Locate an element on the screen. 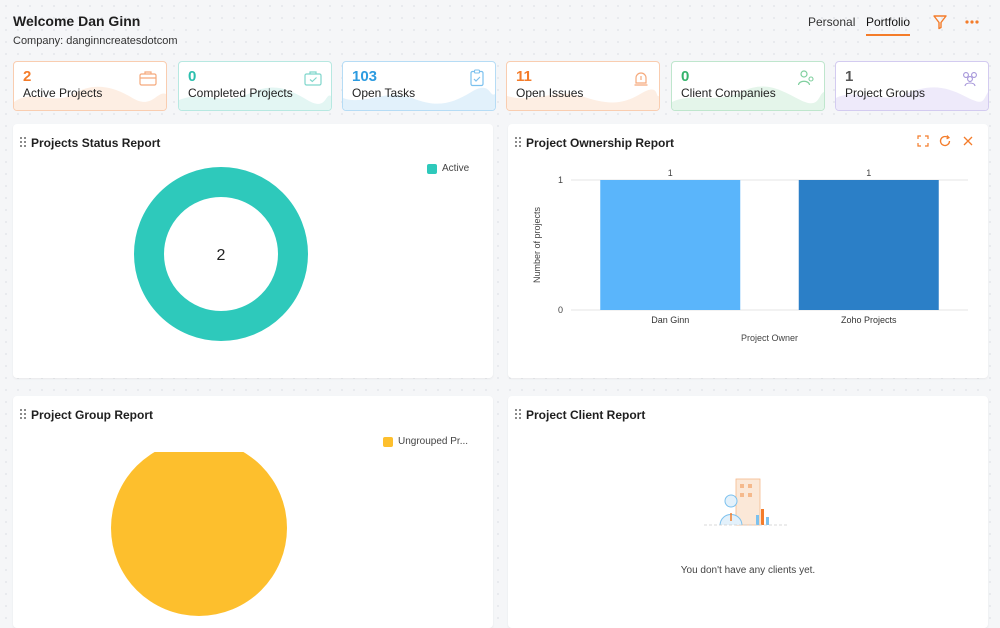  empty-clients-message: You don't have any clients yet. is located at coordinates (748, 570).